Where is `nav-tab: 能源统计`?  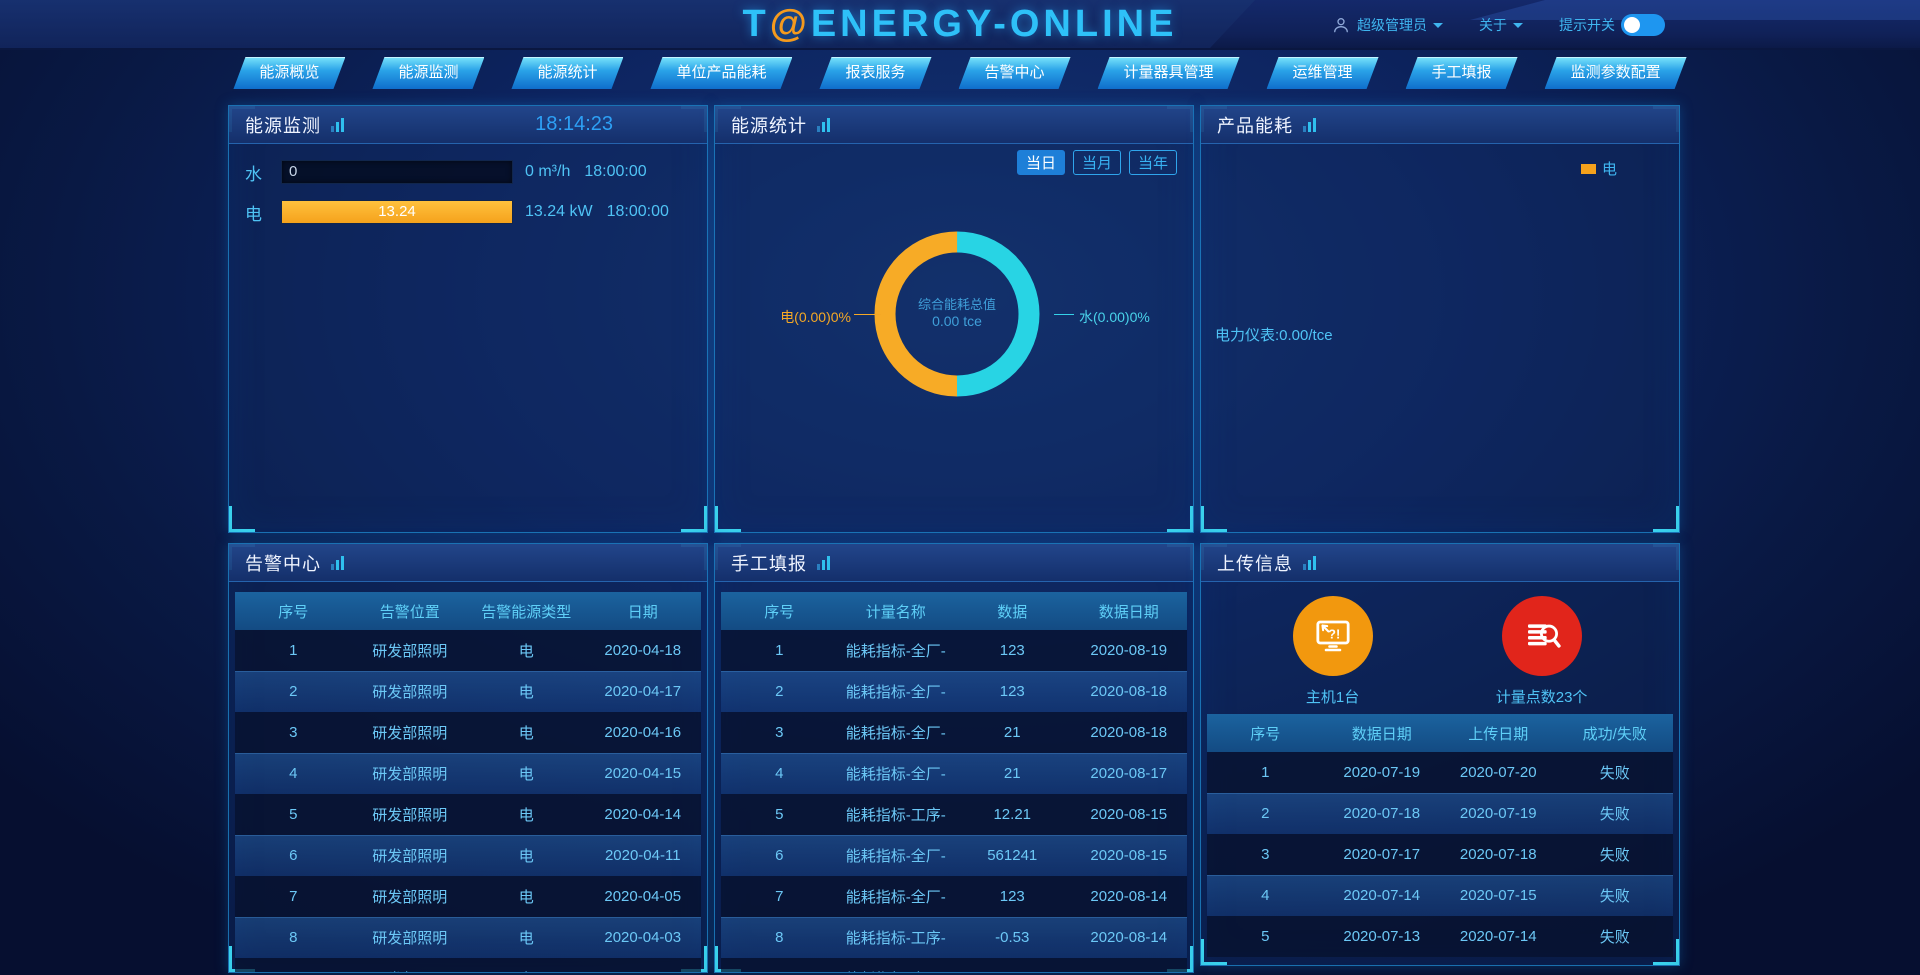 nav-tab: 能源统计 is located at coordinates (567, 73).